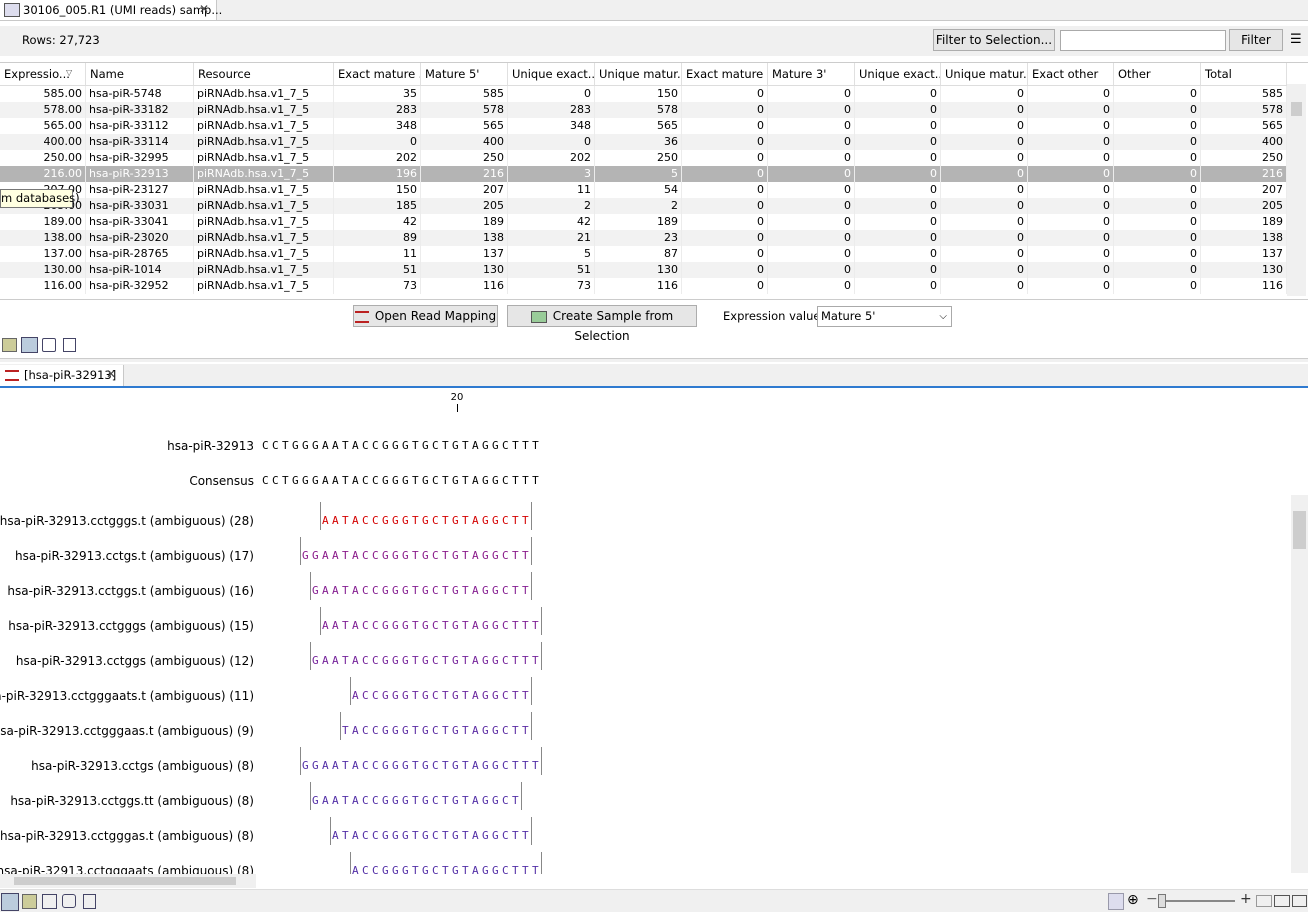 The height and width of the screenshot is (912, 1308). I want to click on table-cell: hsa-piR-33112, so click(140, 126).